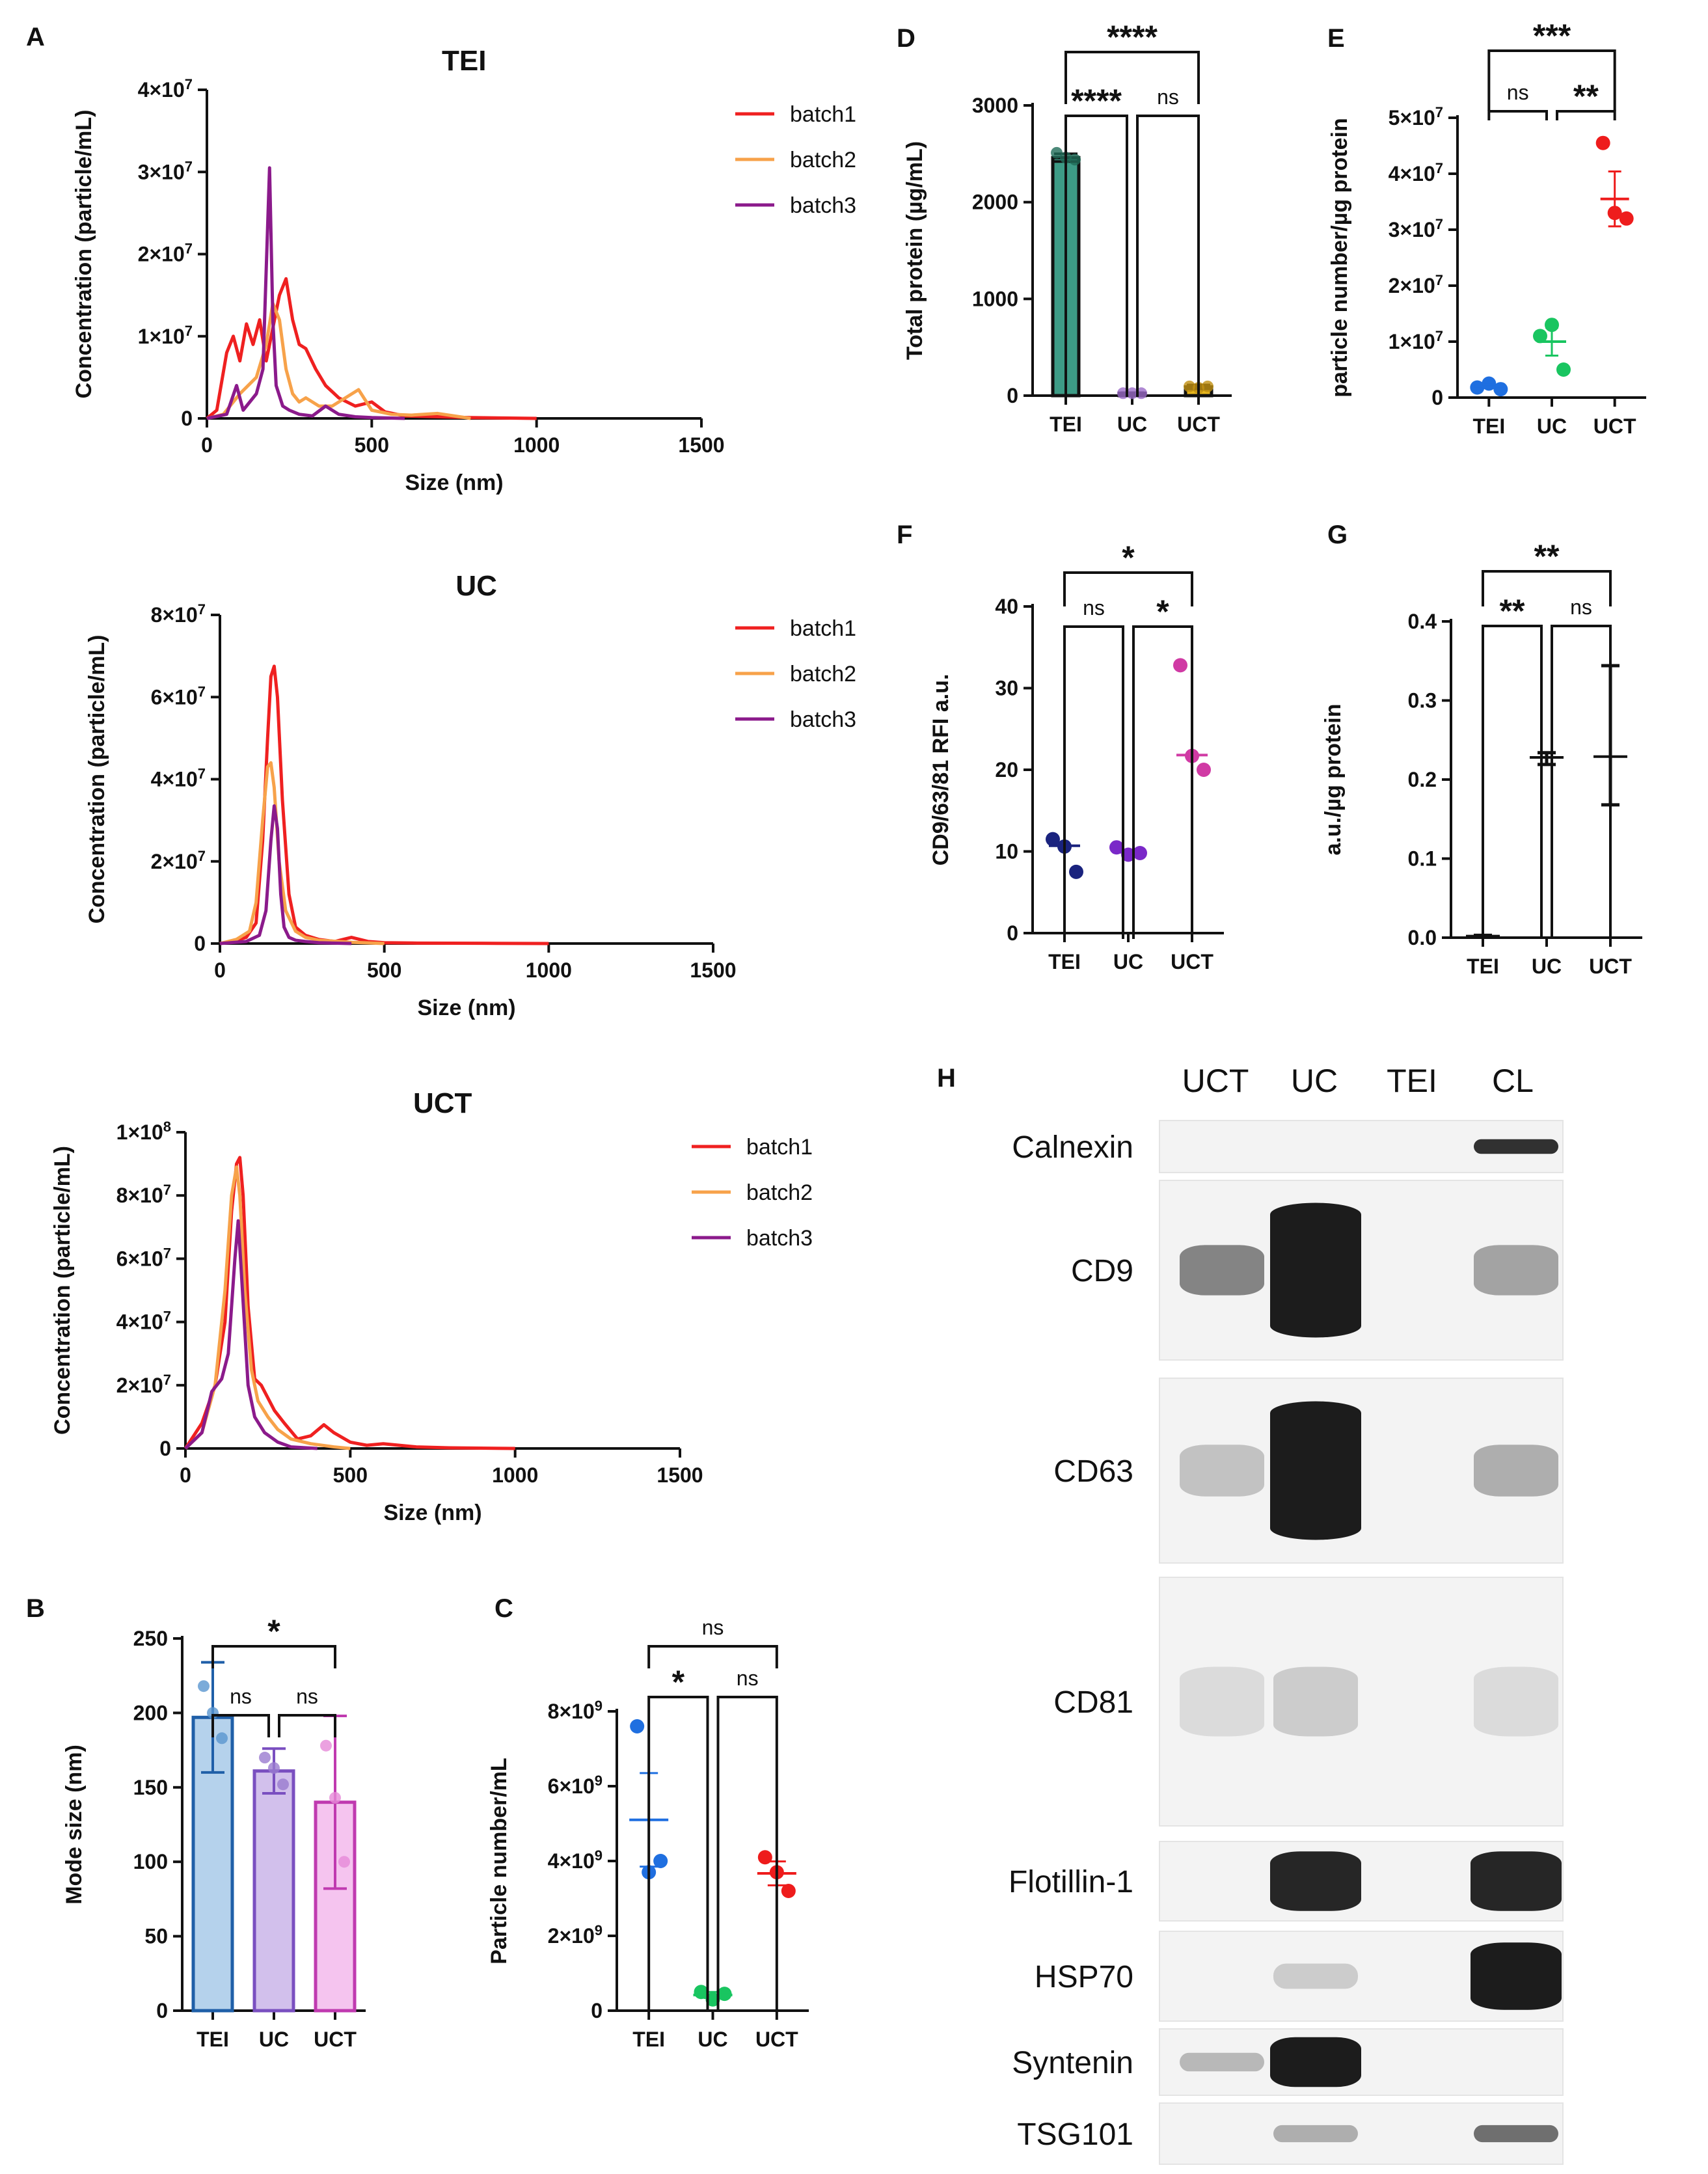  I want to click on y-axis-label: particle number/µg protein, so click(1339, 258).